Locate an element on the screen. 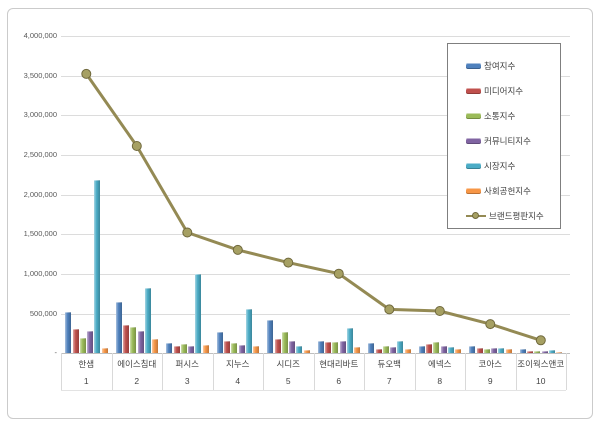 Image resolution: width=600 pixels, height=426 pixels. legend-item-1: 미디어지수 is located at coordinates (513, 90).